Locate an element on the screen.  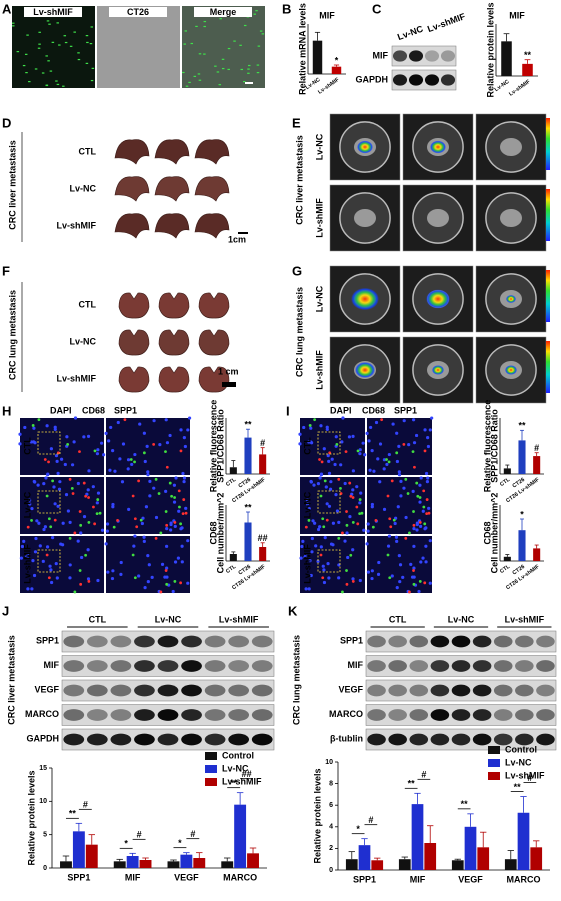
label: VEGF is located at coordinates (46, 689).